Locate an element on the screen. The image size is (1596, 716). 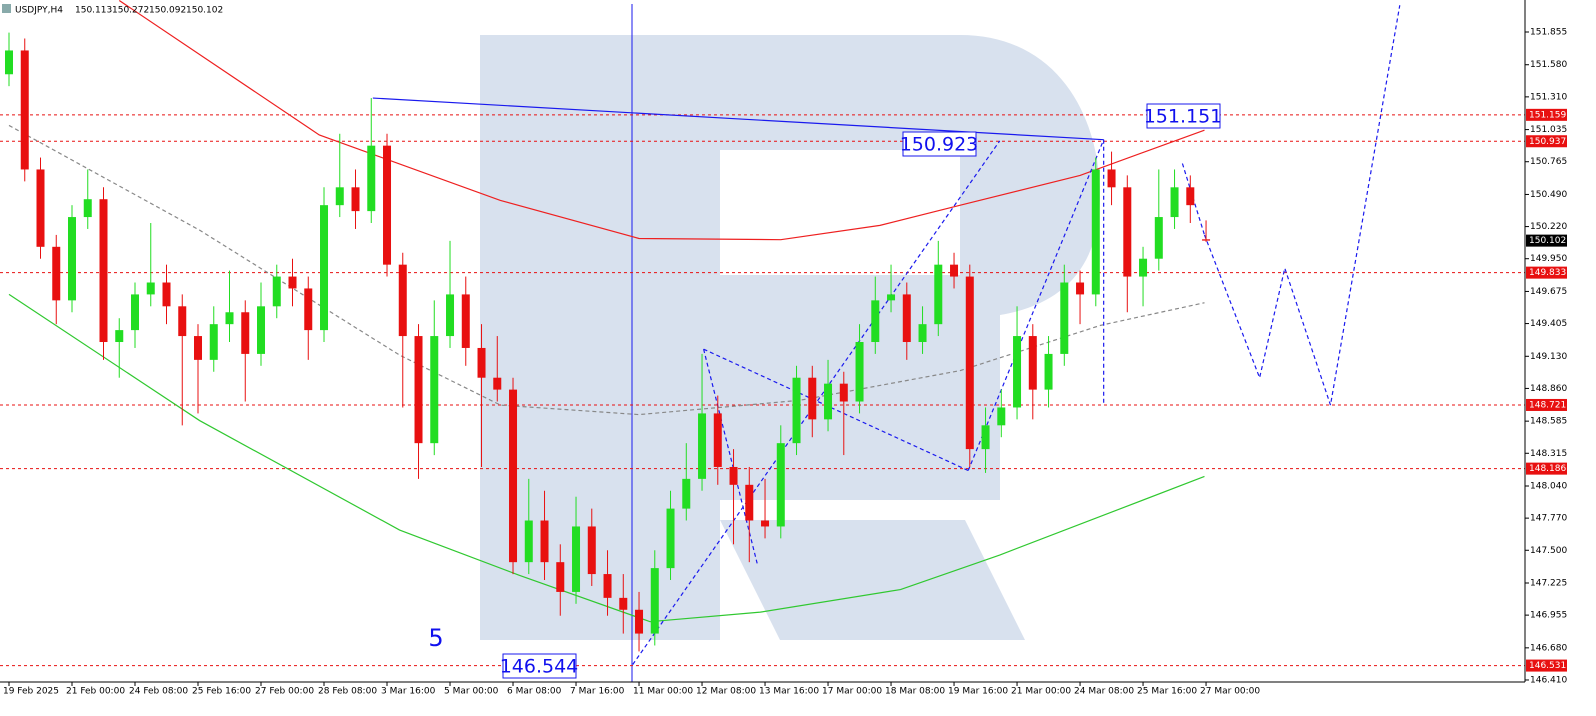
price-flag-label: 146.531 is located at coordinates (1547, 666).